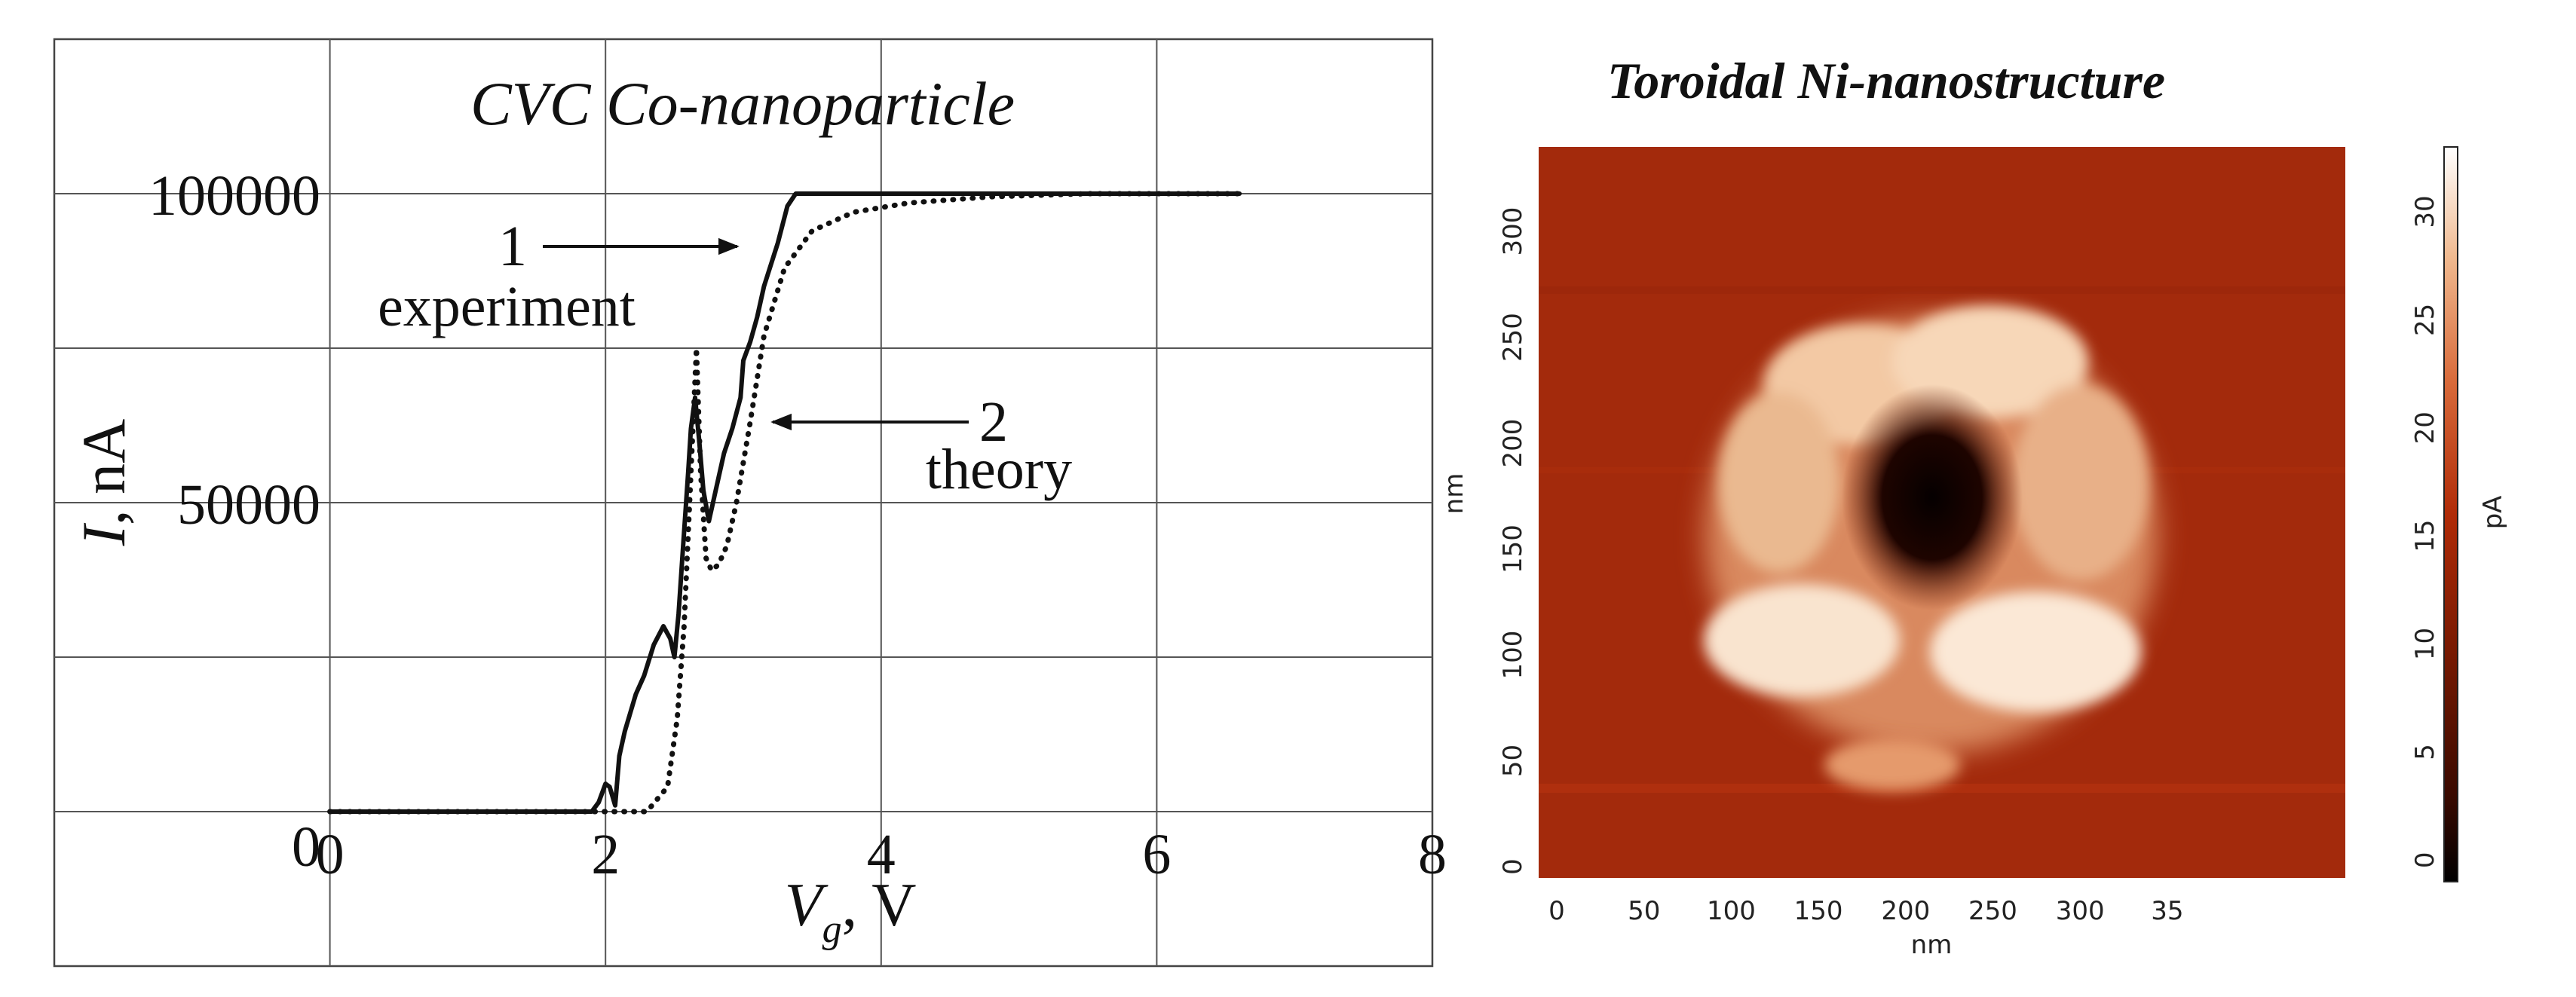 The image size is (2576, 997). Describe the element at coordinates (2425, 212) in the screenshot. I see `colorbar-tick: 30` at that location.